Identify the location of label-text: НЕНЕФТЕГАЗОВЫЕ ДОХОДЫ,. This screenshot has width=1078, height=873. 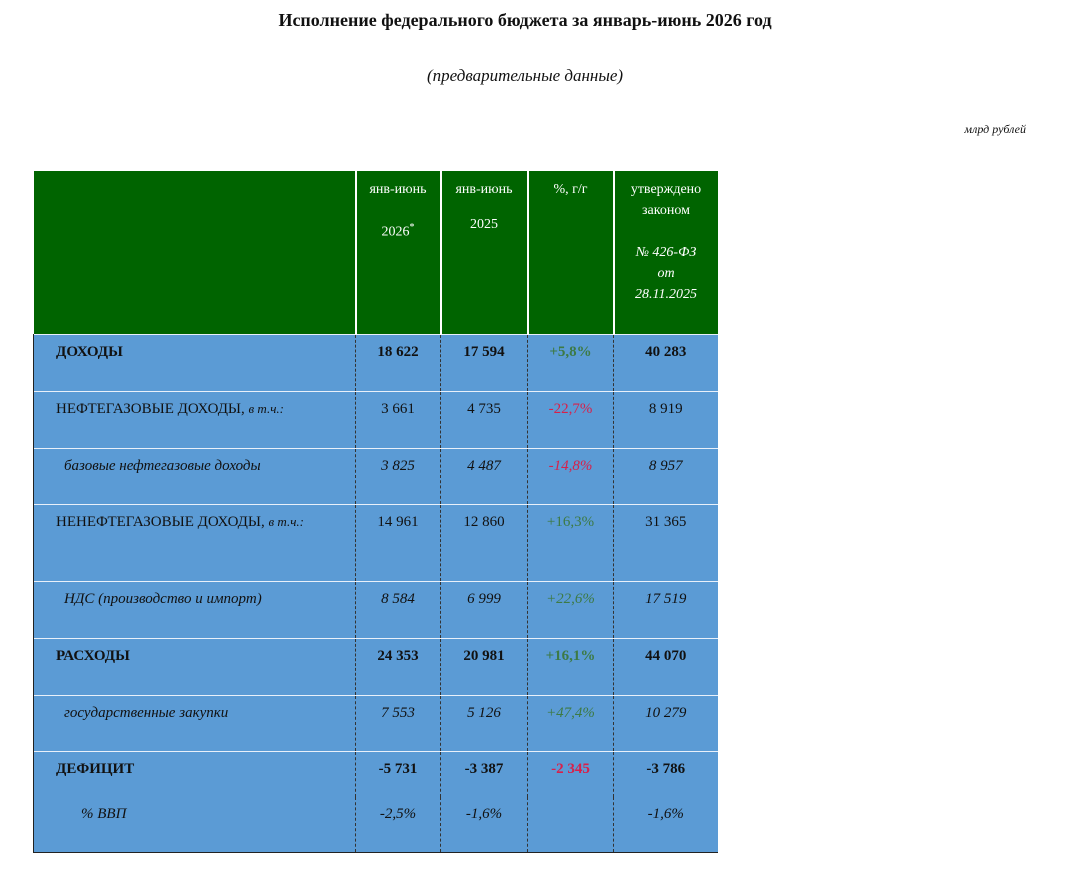
(162, 522).